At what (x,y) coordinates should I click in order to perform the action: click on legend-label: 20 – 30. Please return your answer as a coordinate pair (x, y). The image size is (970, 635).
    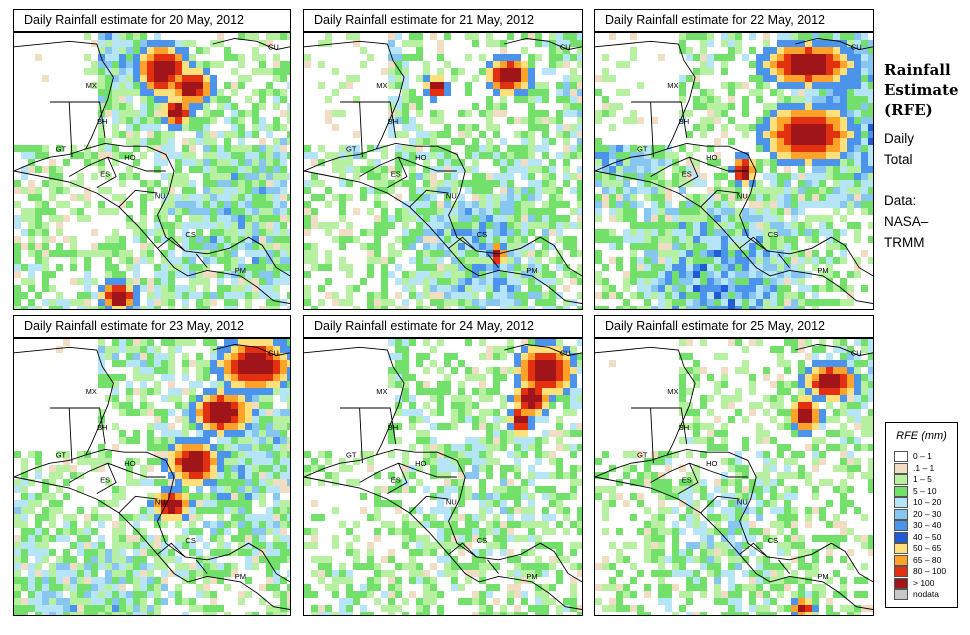
    Looking at the image, I should click on (927, 513).